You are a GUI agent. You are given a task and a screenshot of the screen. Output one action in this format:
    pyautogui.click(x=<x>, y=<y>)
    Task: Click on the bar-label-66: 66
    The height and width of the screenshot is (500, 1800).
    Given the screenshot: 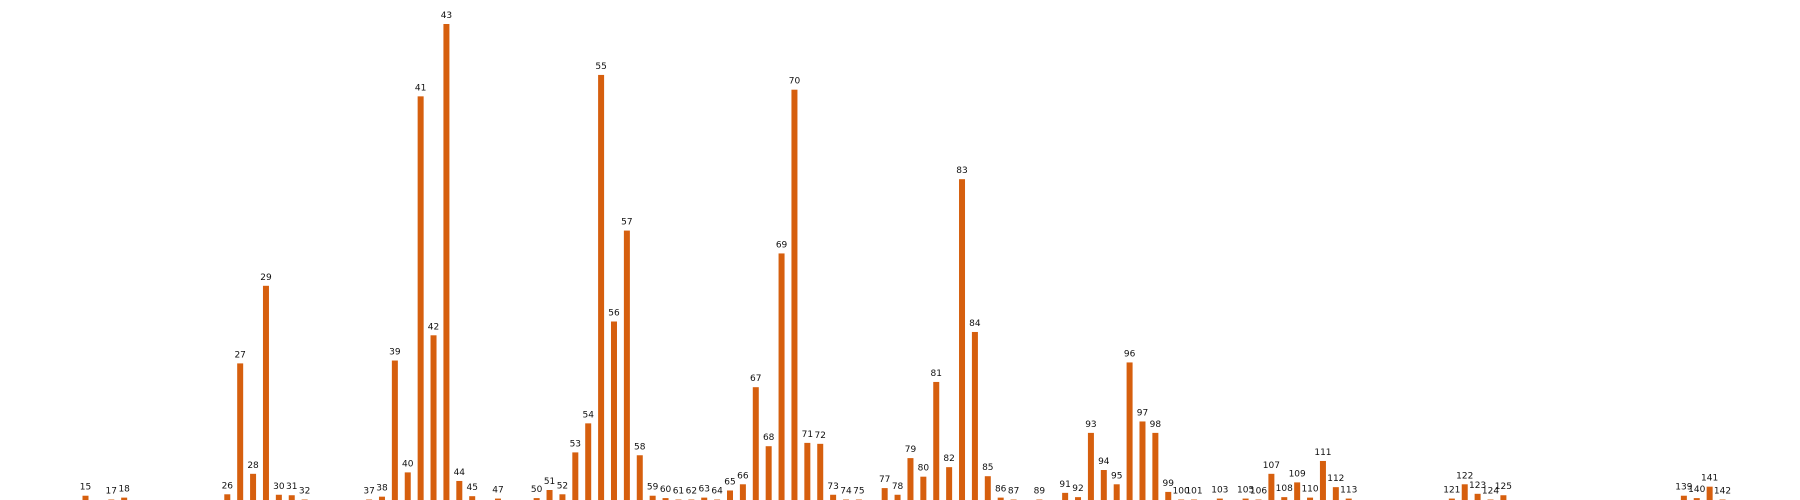 What is the action you would take?
    pyautogui.click(x=743, y=476)
    